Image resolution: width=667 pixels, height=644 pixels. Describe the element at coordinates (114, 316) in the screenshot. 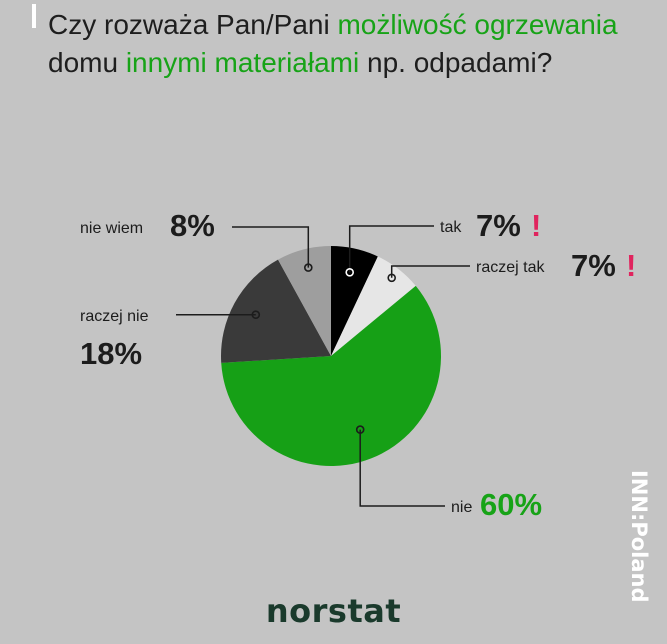

I see `label-raczej-nie: raczej nie` at that location.